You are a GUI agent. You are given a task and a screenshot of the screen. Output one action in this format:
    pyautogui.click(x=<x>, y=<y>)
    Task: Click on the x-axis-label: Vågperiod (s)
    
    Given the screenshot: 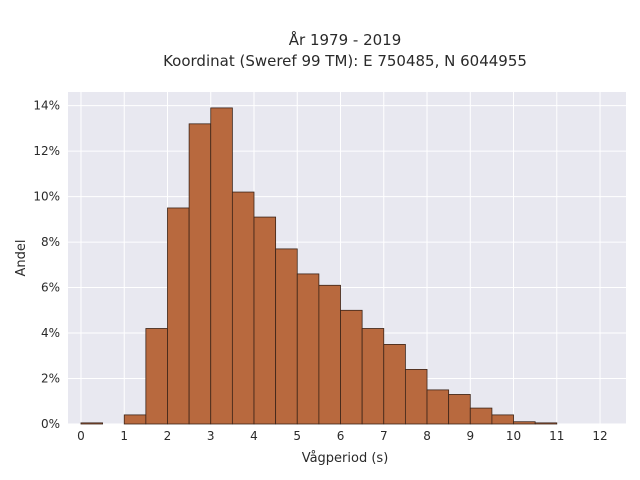 What is the action you would take?
    pyautogui.click(x=345, y=458)
    